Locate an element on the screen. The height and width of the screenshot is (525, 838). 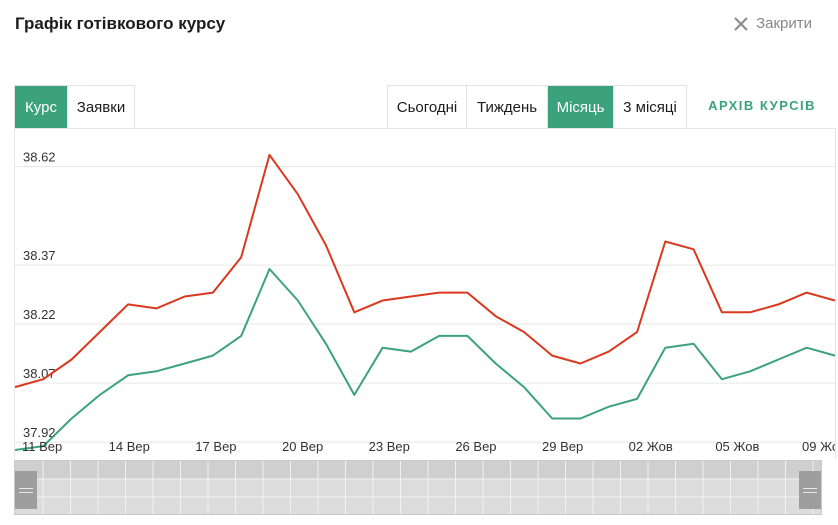
x-tick-label: 11 Вер is located at coordinates (42, 446).